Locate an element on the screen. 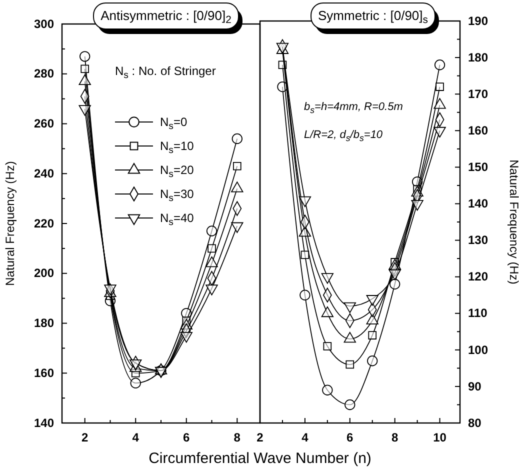 This screenshot has width=519, height=471. y-tick-label: 100 is located at coordinates (478, 349).